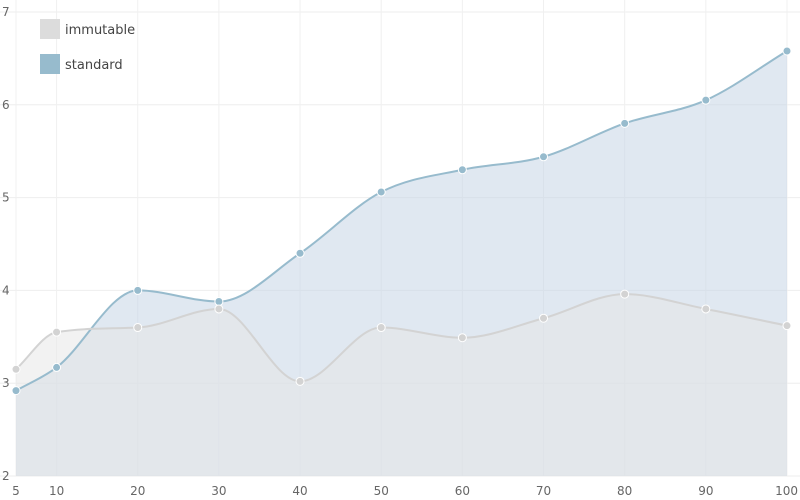 This screenshot has height=500, width=800. Describe the element at coordinates (6, 383) in the screenshot. I see `y-tick-label-3: 3` at that location.